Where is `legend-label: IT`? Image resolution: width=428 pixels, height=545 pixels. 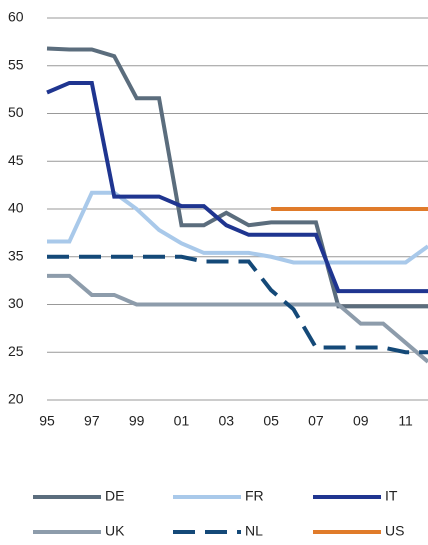 legend-label: IT is located at coordinates (391, 496).